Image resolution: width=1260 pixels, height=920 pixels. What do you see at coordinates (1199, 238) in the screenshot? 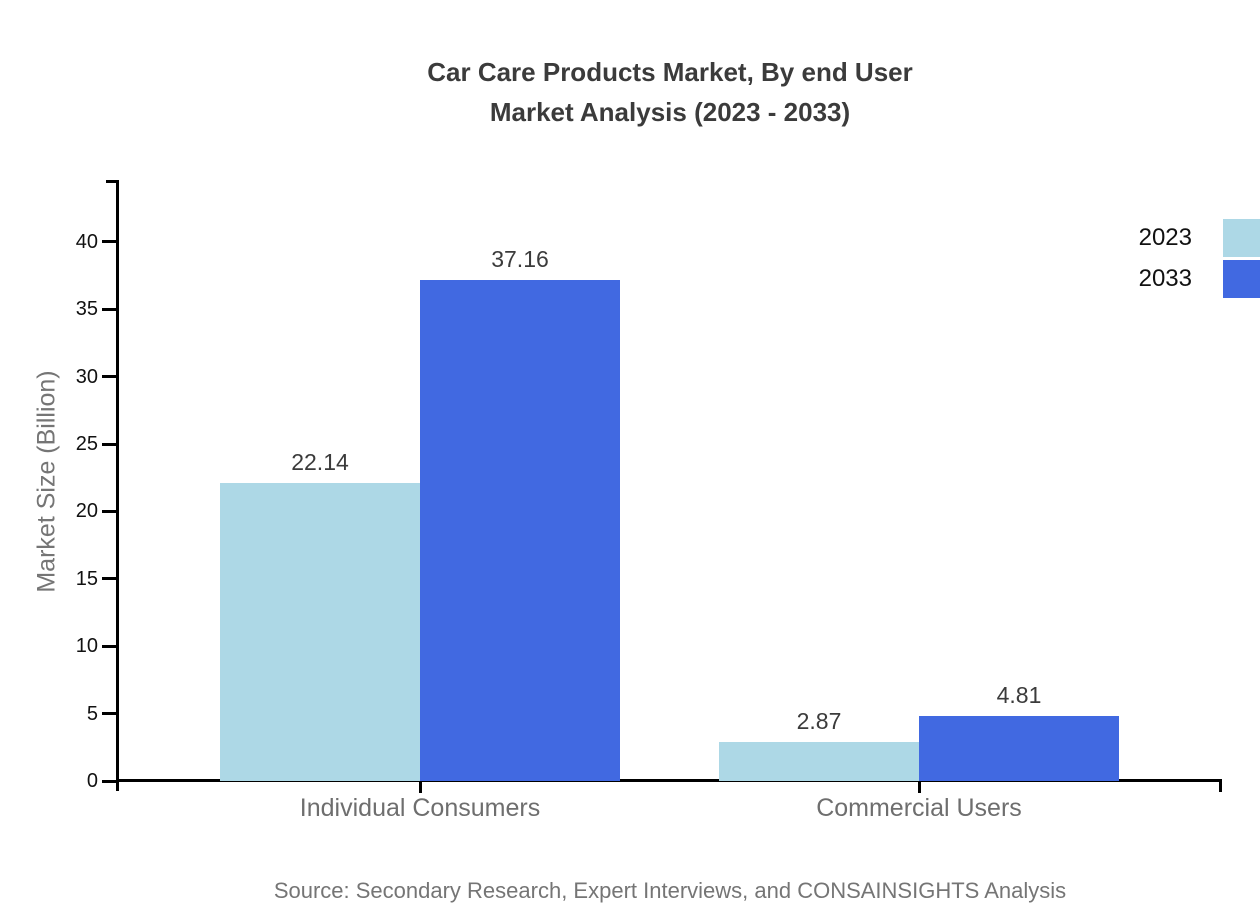
I see `legend-item-2023: 2023` at bounding box center [1199, 238].